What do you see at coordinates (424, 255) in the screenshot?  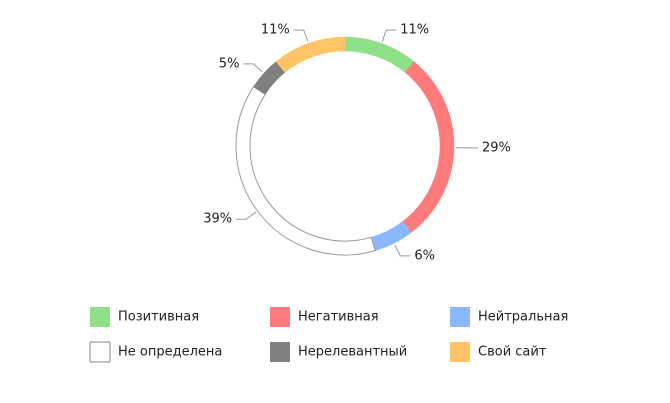 I see `data-label: 6%` at bounding box center [424, 255].